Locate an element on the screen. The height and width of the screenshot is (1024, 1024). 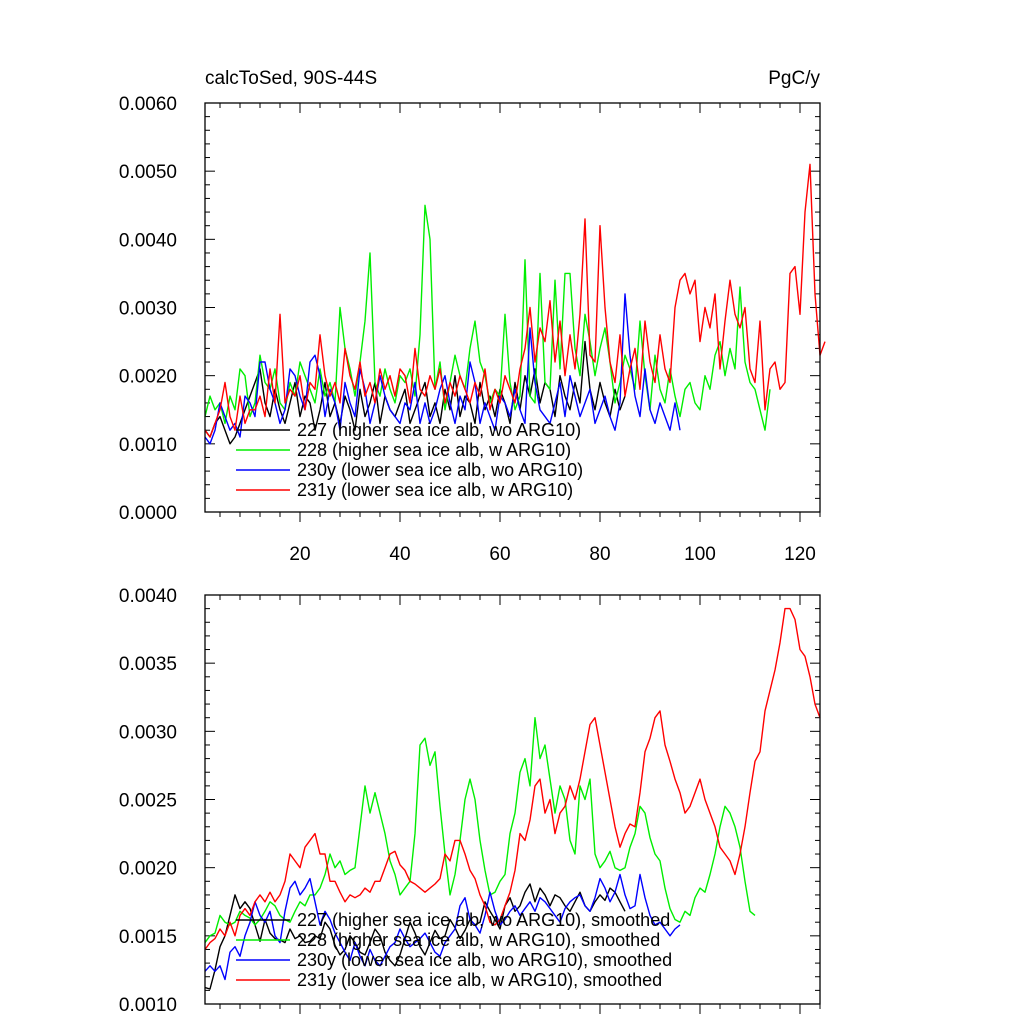
top-ytick-label: 0.0000 is located at coordinates (148, 513).